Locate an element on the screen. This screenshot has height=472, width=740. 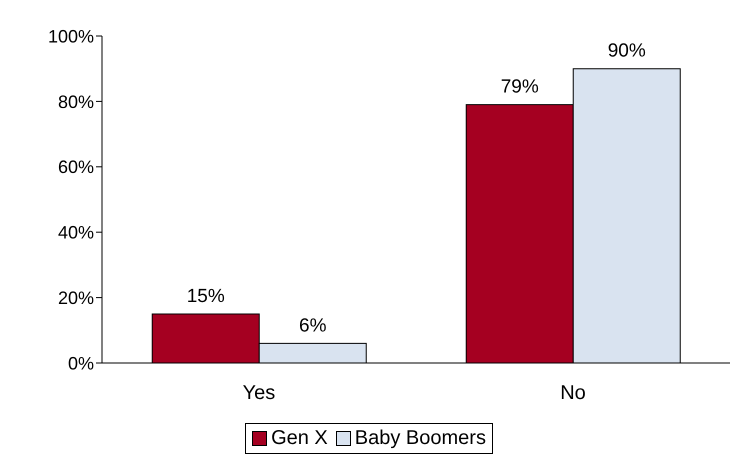
y-tick-label: 0% is located at coordinates (81, 363).